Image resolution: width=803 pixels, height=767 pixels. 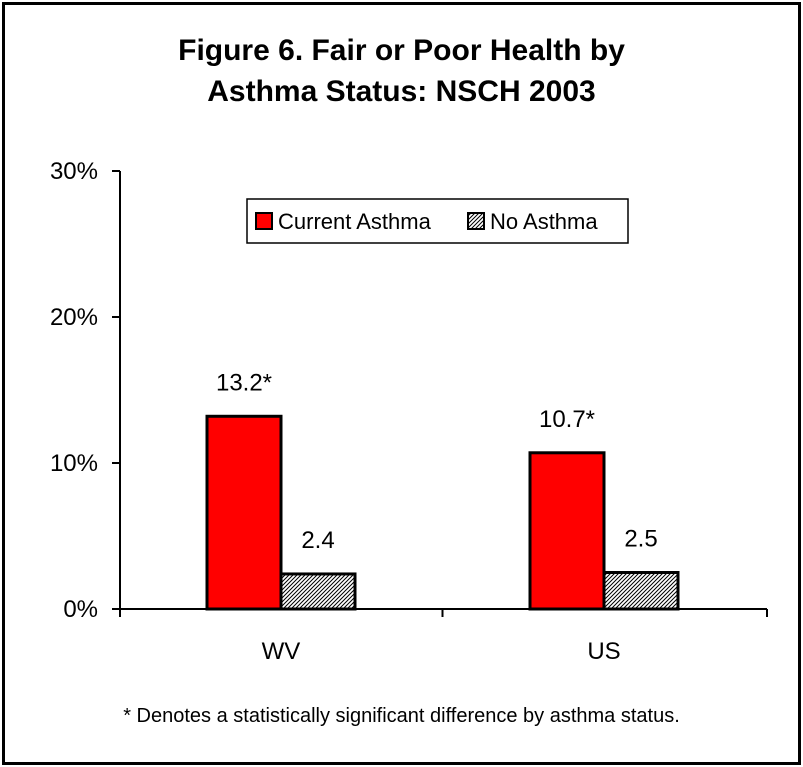 I want to click on data-label: 13.2*, so click(x=244, y=382).